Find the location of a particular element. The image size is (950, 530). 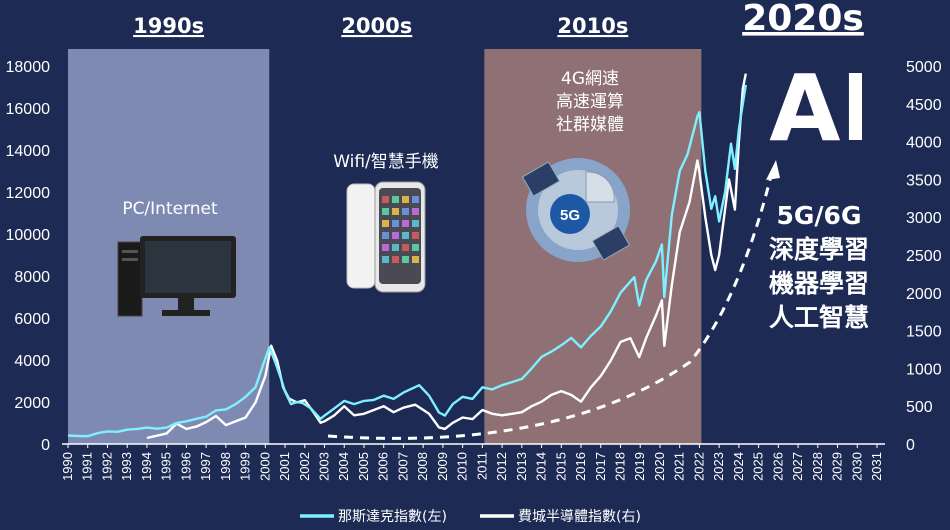

x-tick-label: 2009 is located at coordinates (442, 466).